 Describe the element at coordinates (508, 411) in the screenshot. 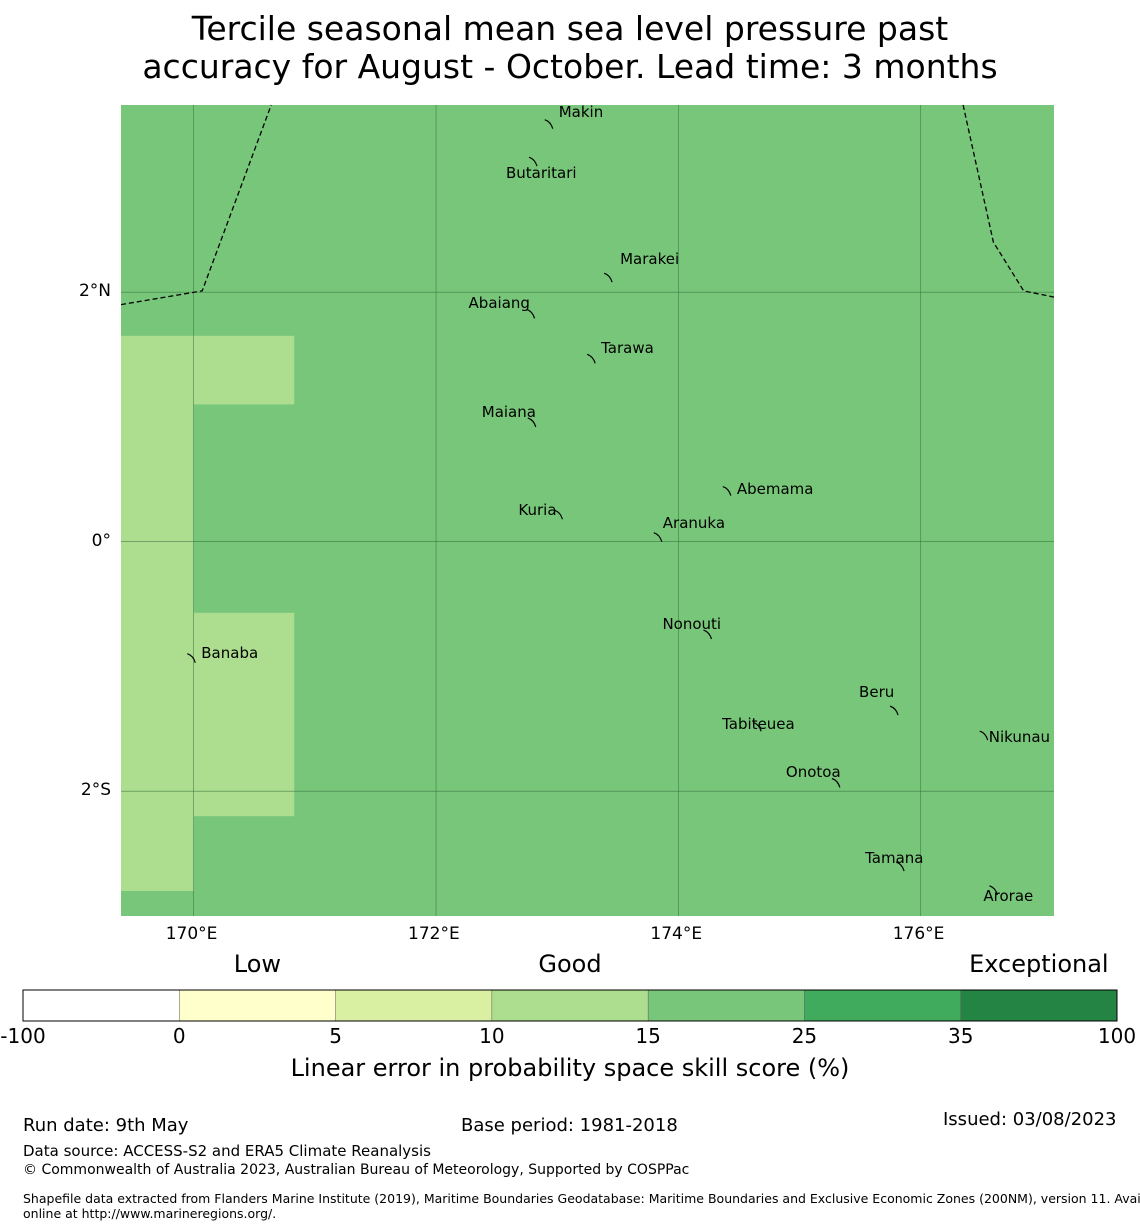

I see `island-label: Maiana` at that location.